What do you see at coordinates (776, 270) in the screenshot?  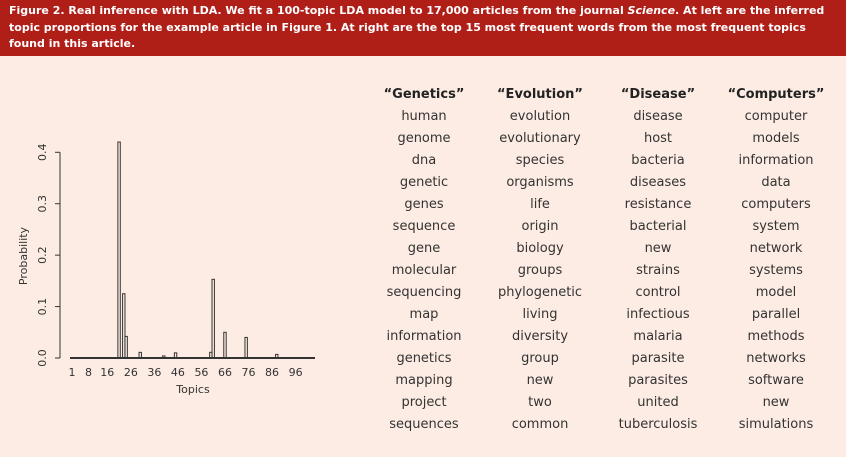 I see `topic-word: systems` at bounding box center [776, 270].